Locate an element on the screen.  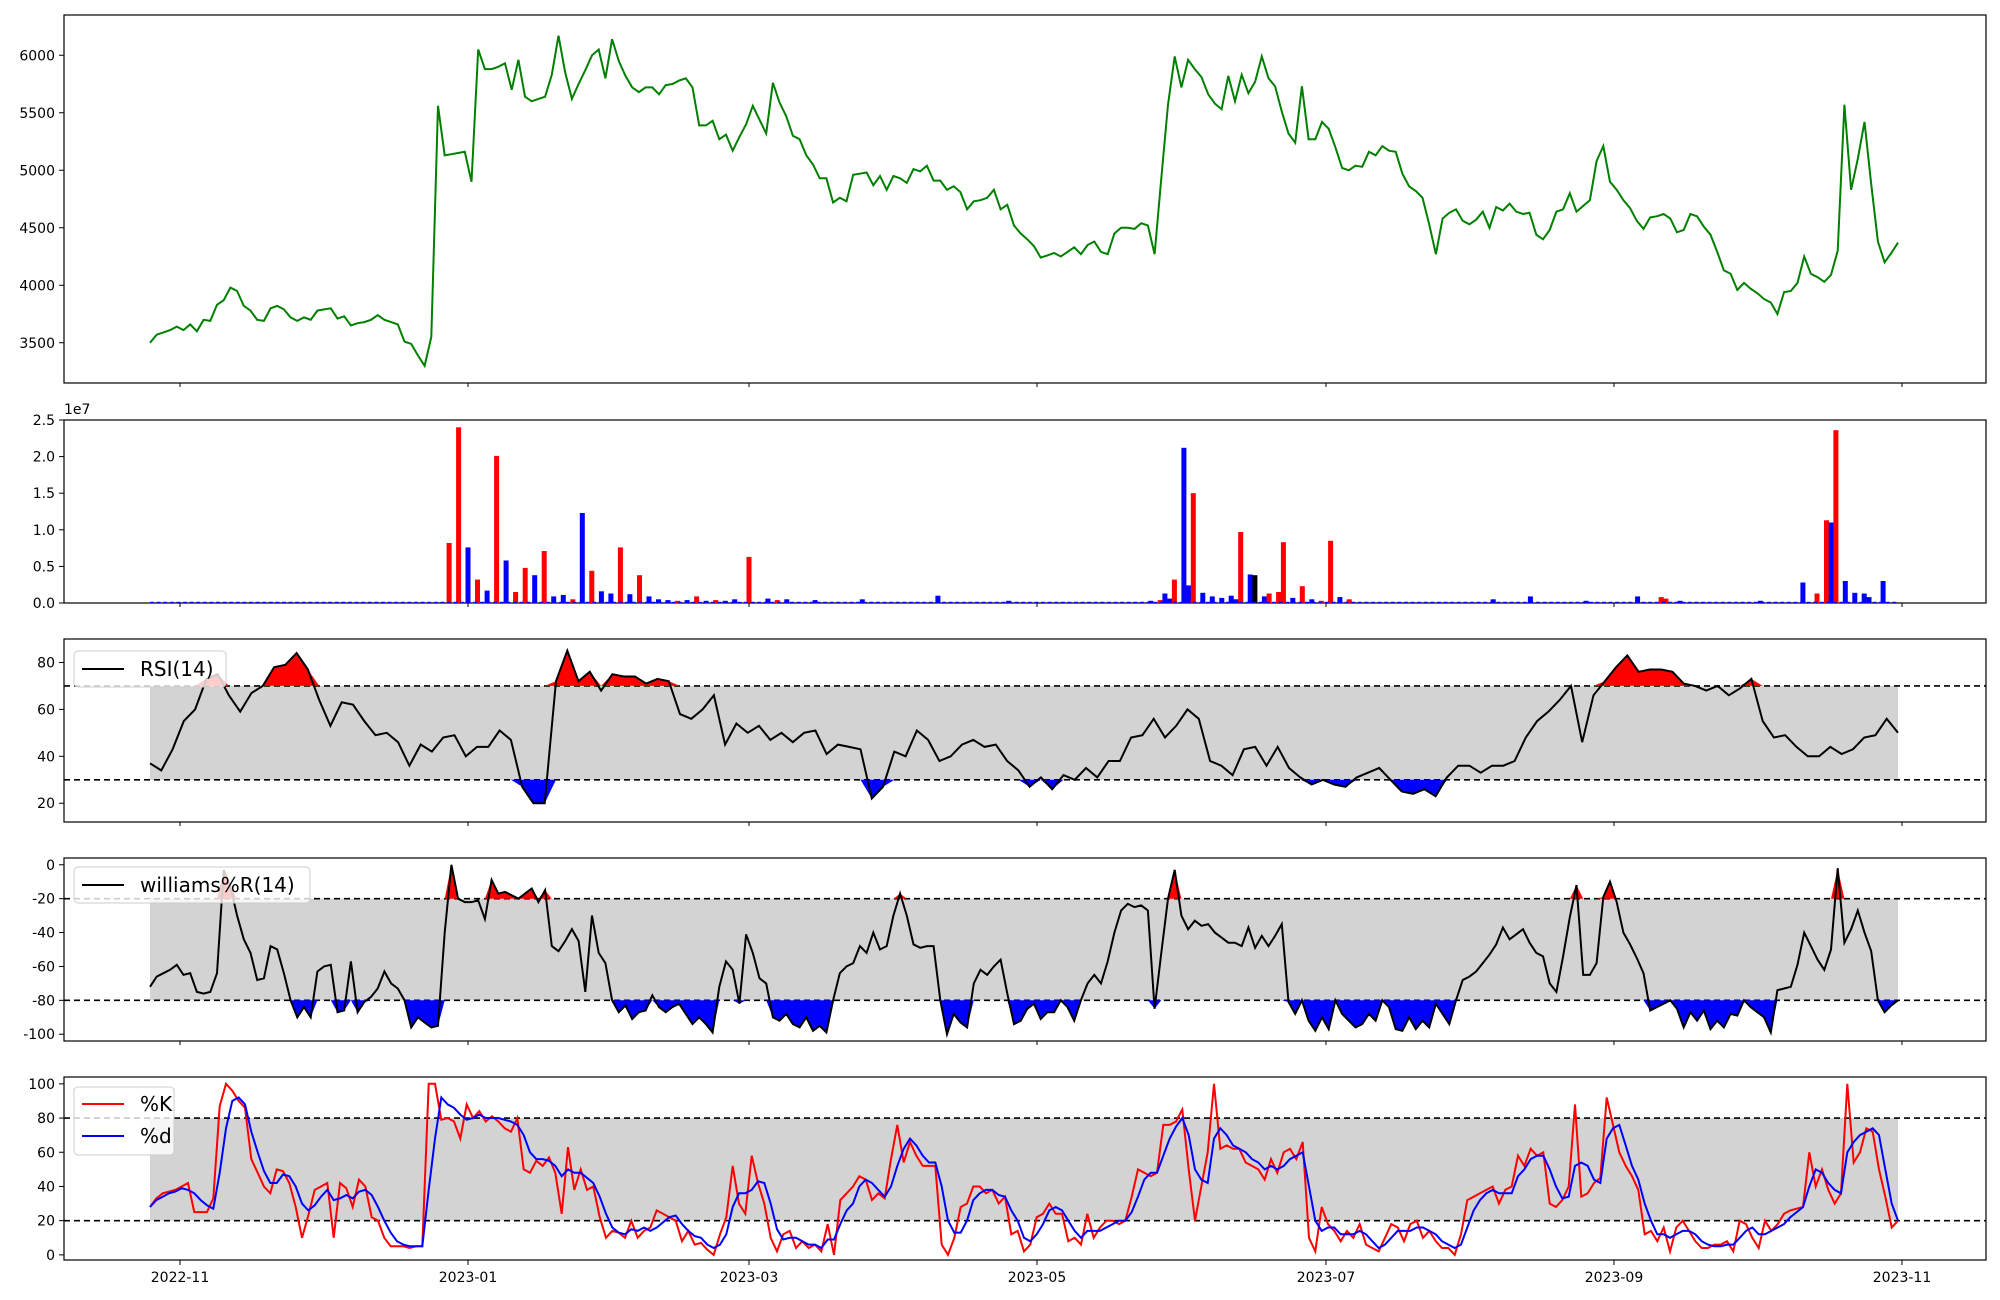
rsi-ytick-label: 60 is located at coordinates (46, 710).